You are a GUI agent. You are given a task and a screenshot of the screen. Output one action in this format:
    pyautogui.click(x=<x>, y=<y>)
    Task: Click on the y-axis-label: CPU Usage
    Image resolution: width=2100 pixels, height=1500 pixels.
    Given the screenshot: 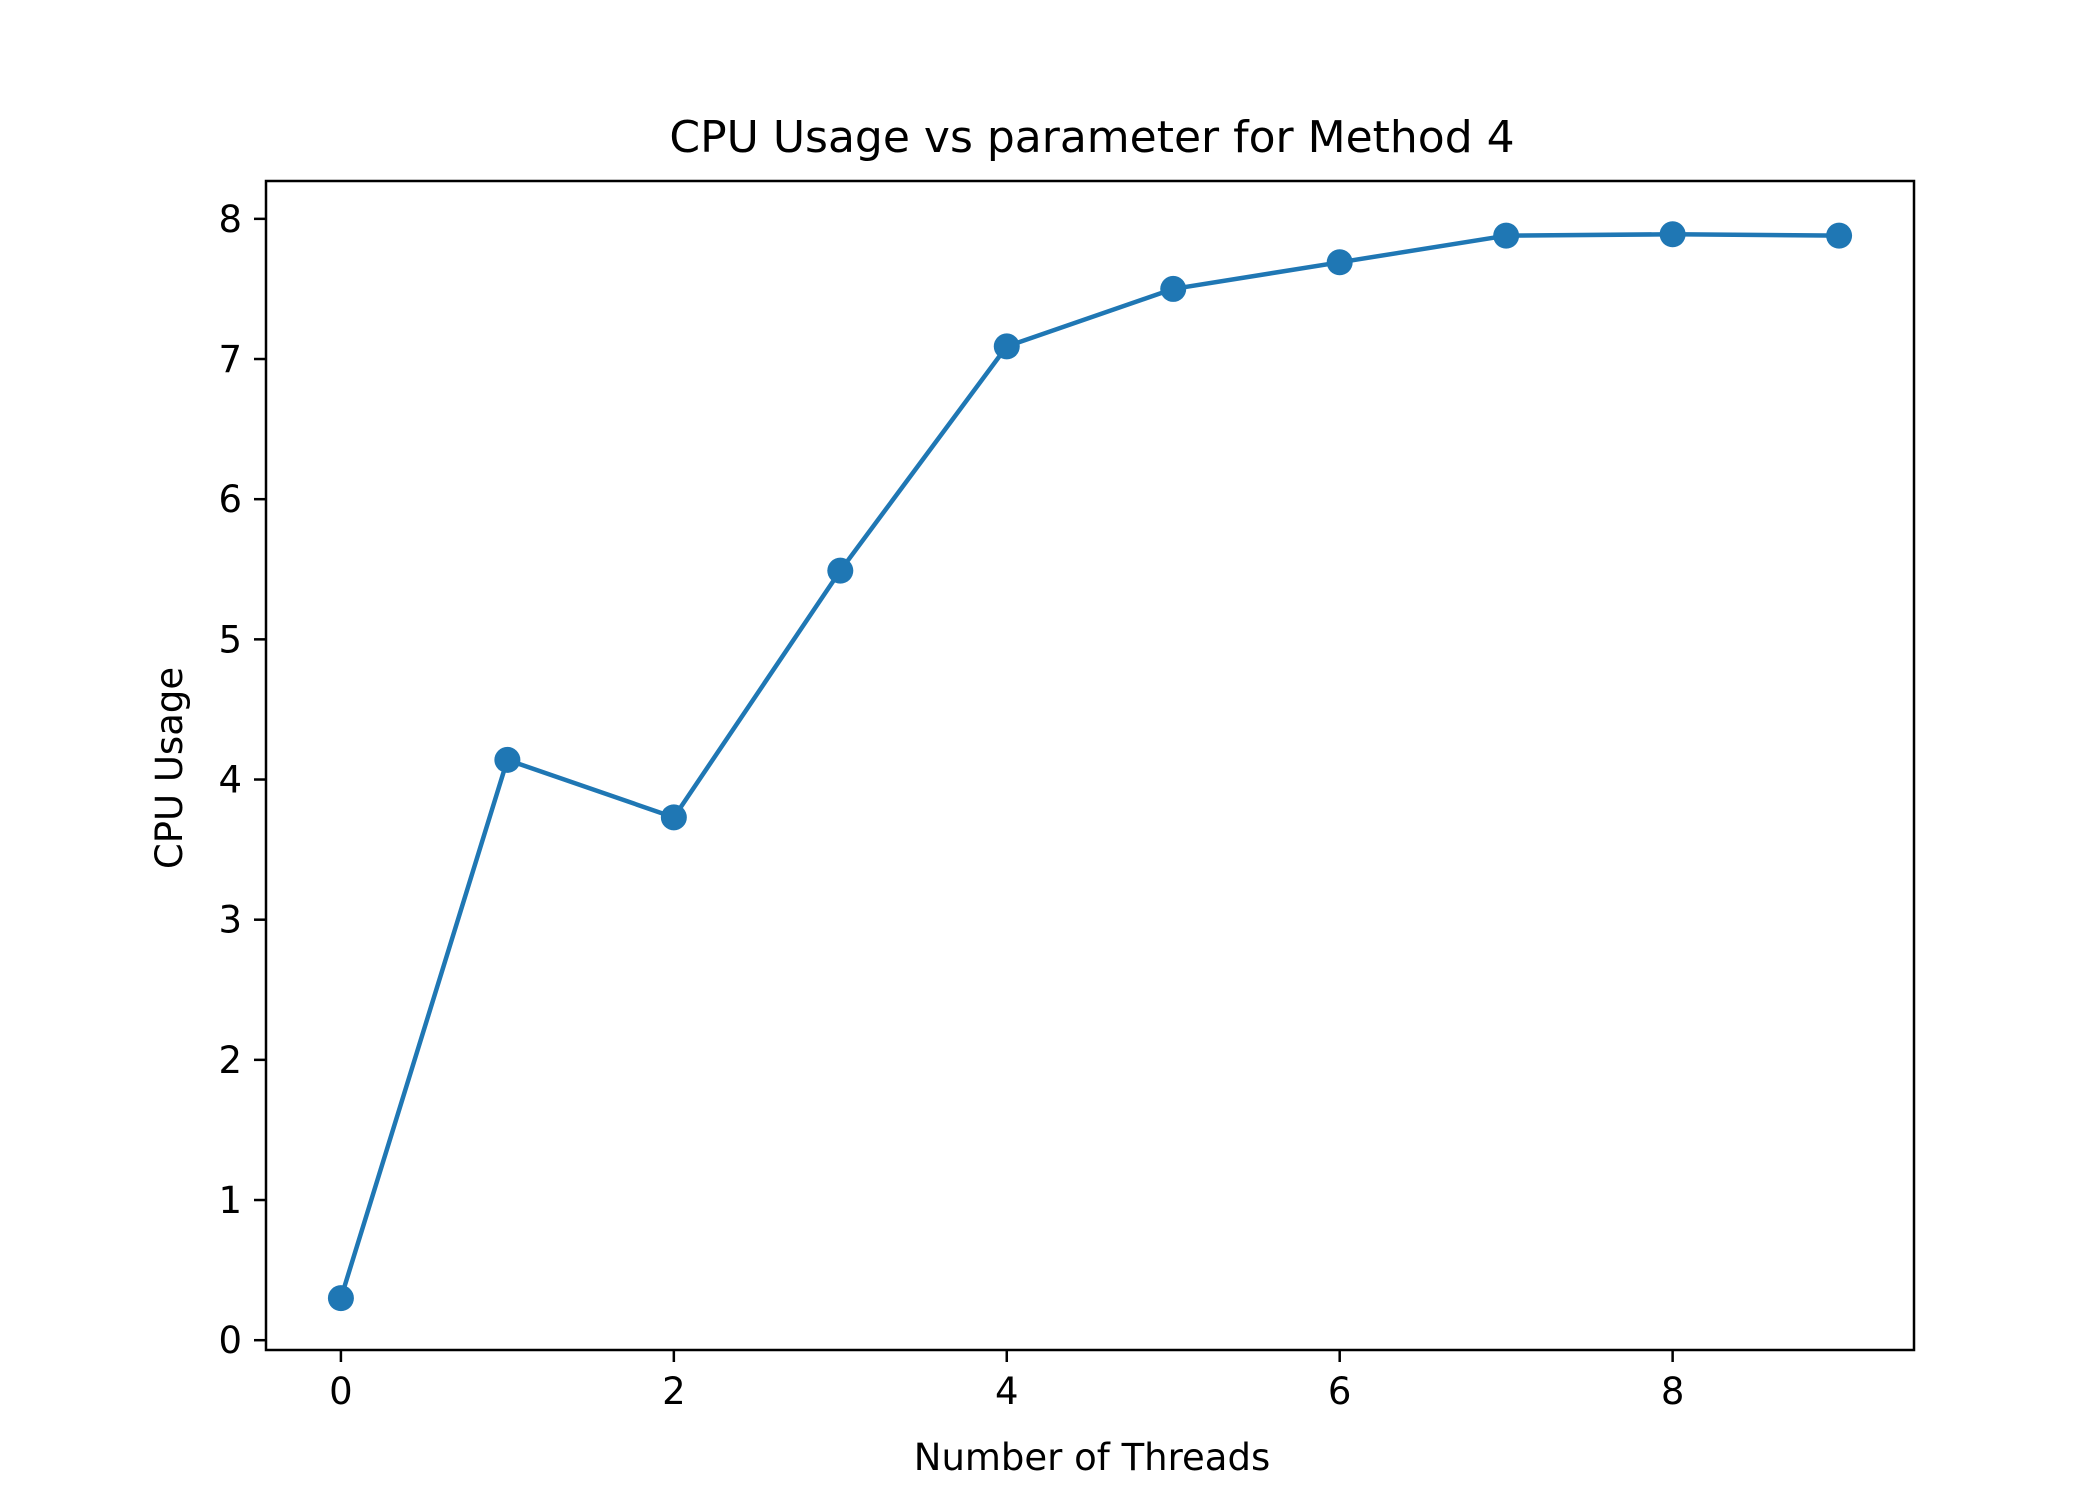 What is the action you would take?
    pyautogui.click(x=169, y=768)
    